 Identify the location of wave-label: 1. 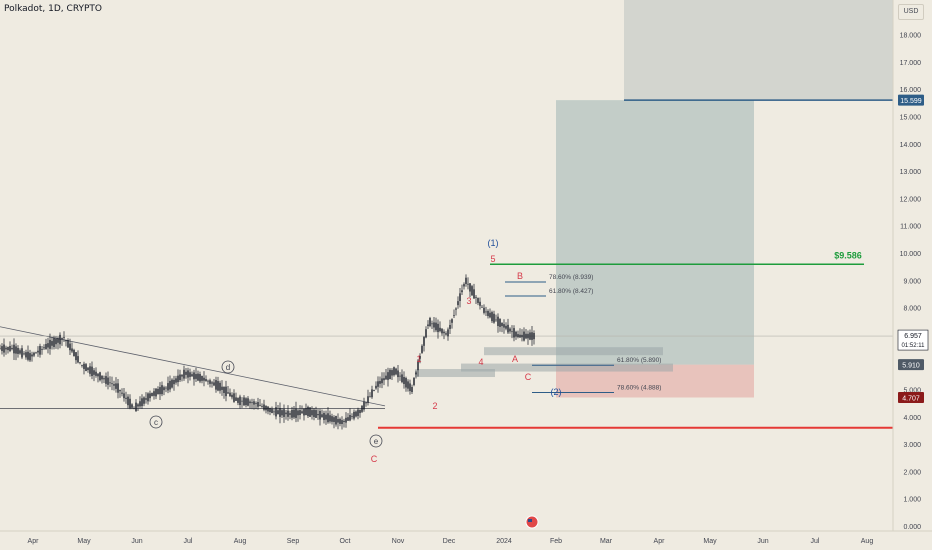
(418, 359).